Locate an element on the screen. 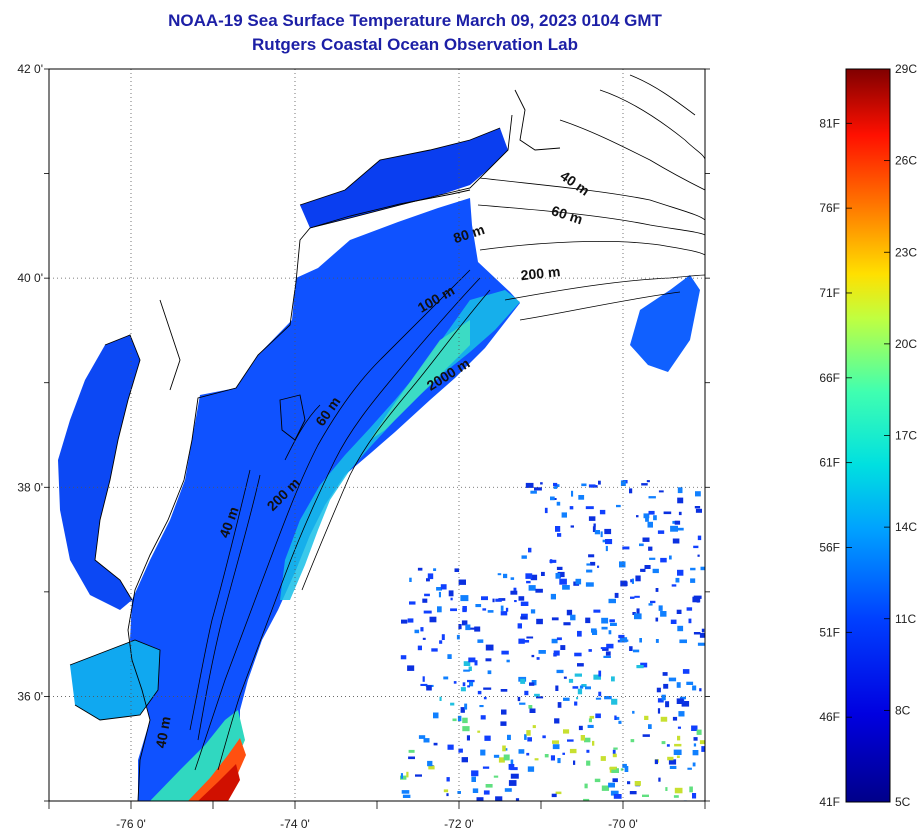 Image resolution: width=919 pixels, height=832 pixels. chesapeake-bay-water is located at coordinates (99, 472).